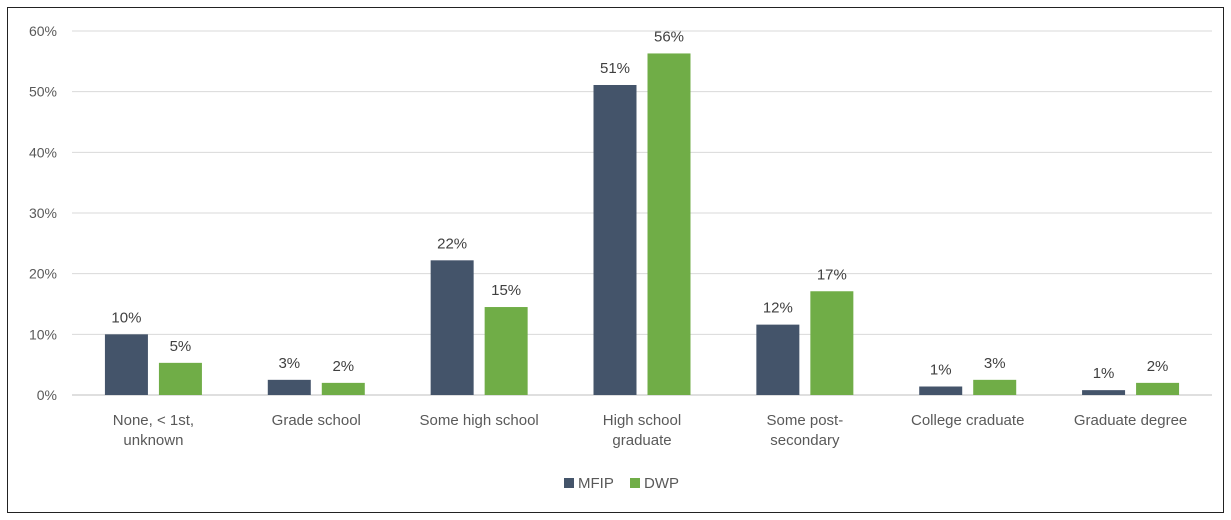  I want to click on y-tick-label: 30%, so click(43, 213).